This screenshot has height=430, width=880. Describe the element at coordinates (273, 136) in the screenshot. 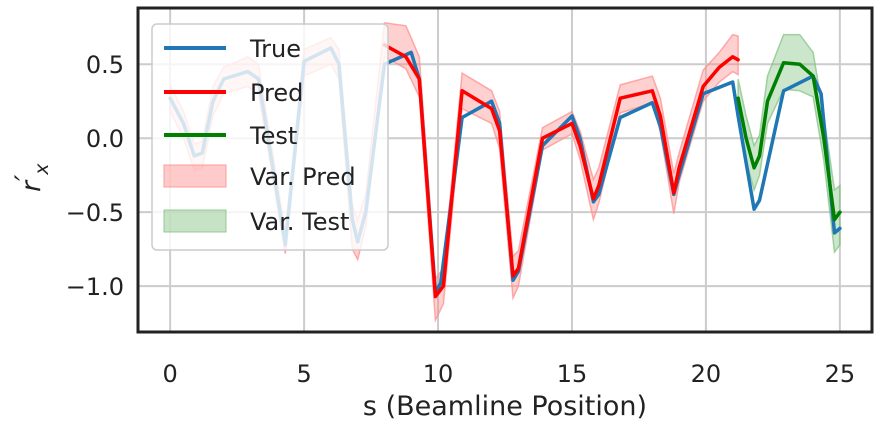

I see `legend-label-test: Test` at that location.